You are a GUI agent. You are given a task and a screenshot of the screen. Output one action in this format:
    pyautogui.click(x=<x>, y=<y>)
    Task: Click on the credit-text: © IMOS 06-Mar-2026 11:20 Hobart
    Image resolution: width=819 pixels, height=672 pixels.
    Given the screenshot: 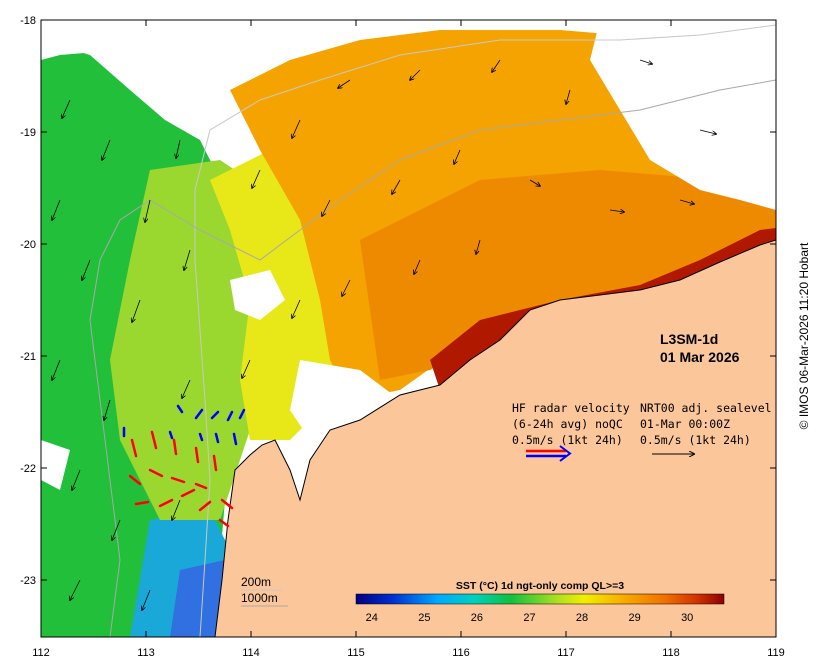 What is the action you would take?
    pyautogui.click(x=804, y=335)
    